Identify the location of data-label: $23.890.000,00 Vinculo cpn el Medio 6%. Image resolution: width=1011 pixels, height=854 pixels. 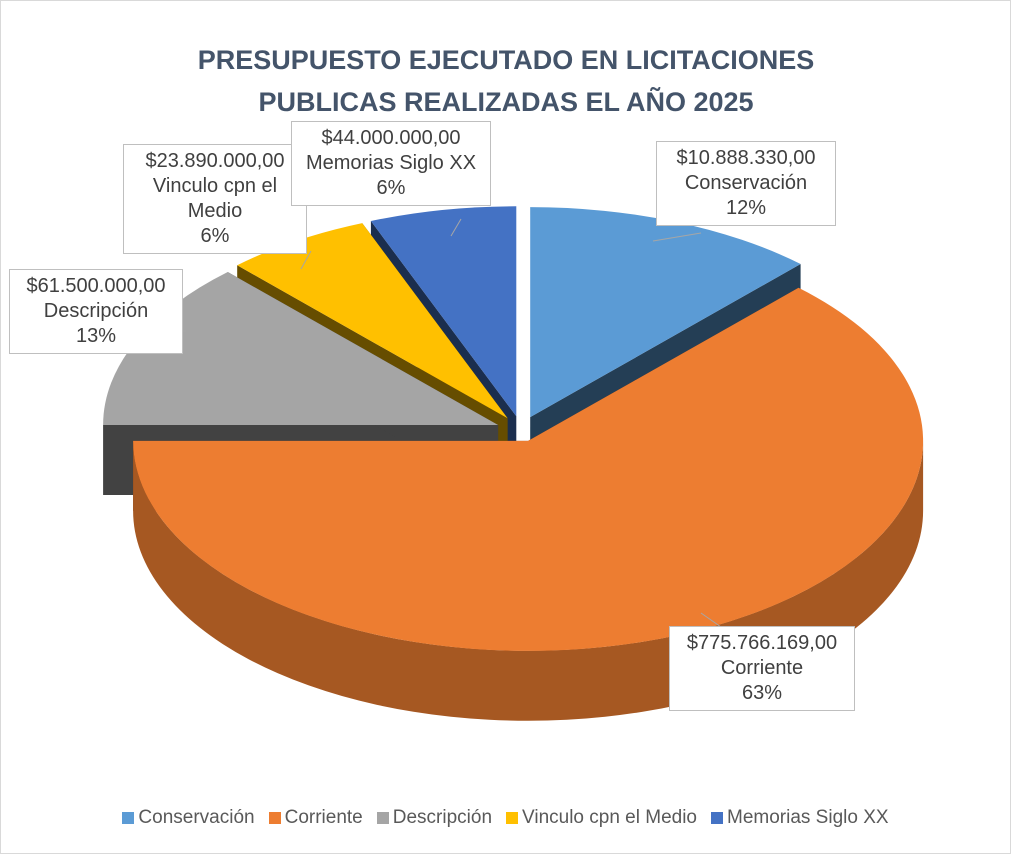
(215, 199).